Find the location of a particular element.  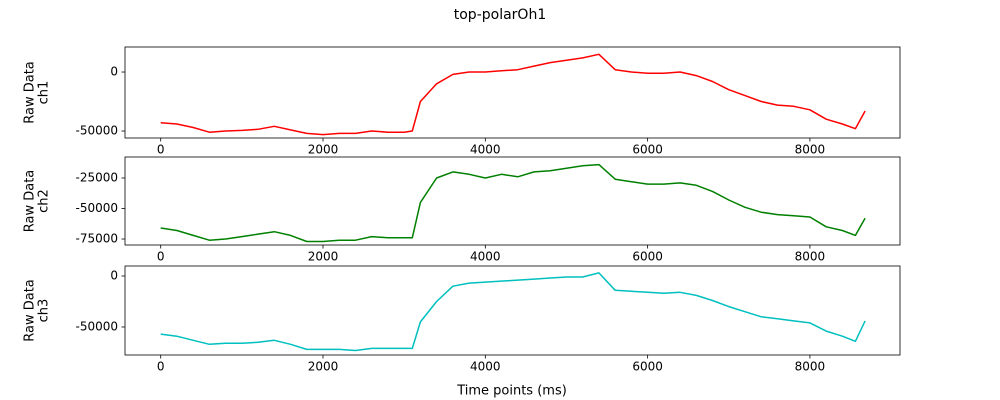

y-tick-label: -25000 is located at coordinates (96, 177).